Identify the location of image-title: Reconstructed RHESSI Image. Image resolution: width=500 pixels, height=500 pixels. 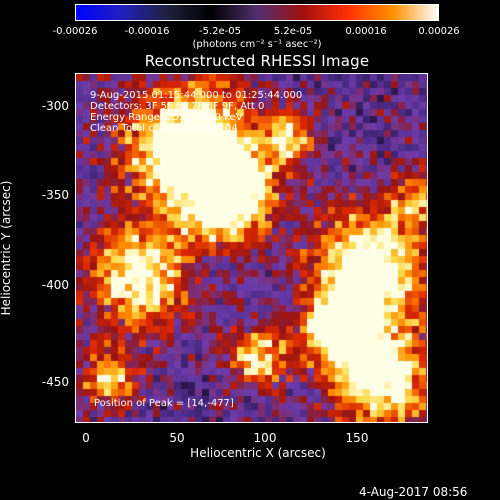
(257, 61).